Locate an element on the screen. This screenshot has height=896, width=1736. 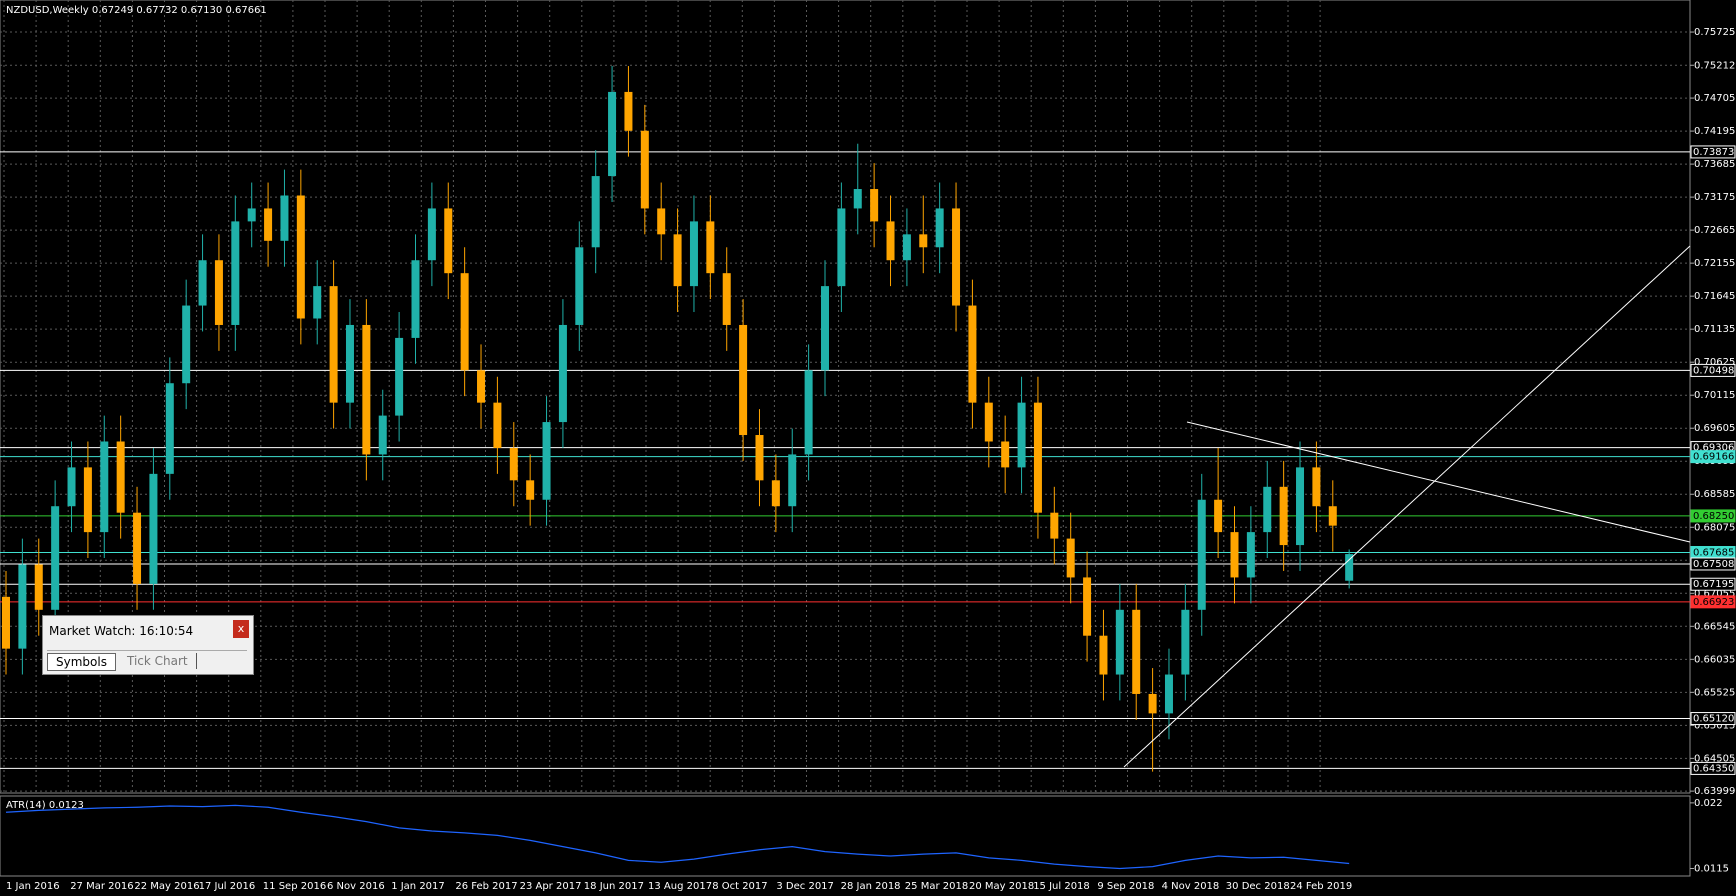
y-tick-label: 0.74195 is located at coordinates (1714, 131).